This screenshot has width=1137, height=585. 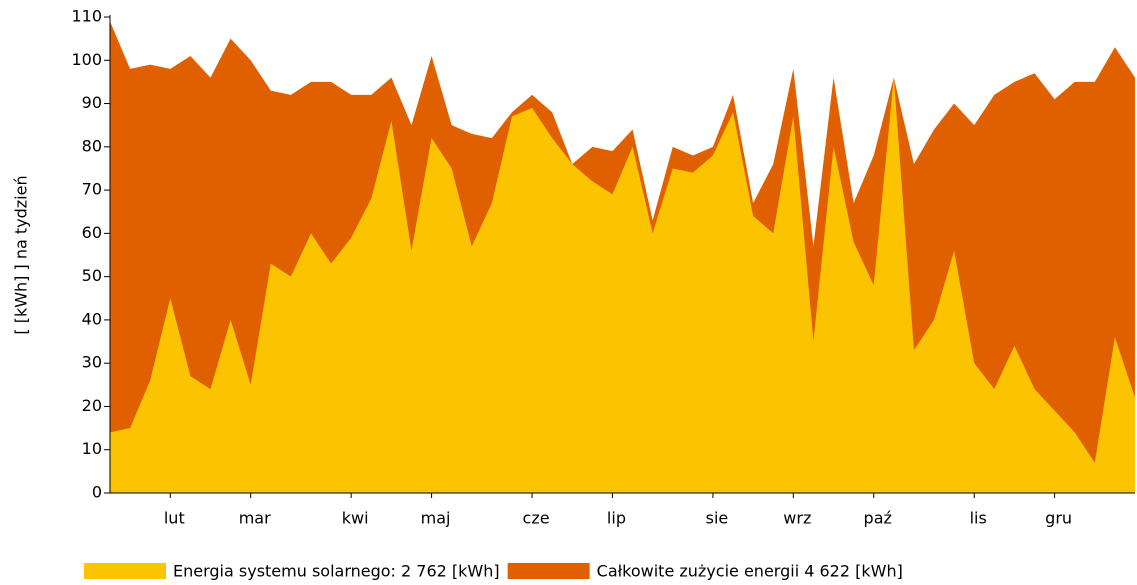 What do you see at coordinates (536, 518) in the screenshot?
I see `x-tick-label: cze` at bounding box center [536, 518].